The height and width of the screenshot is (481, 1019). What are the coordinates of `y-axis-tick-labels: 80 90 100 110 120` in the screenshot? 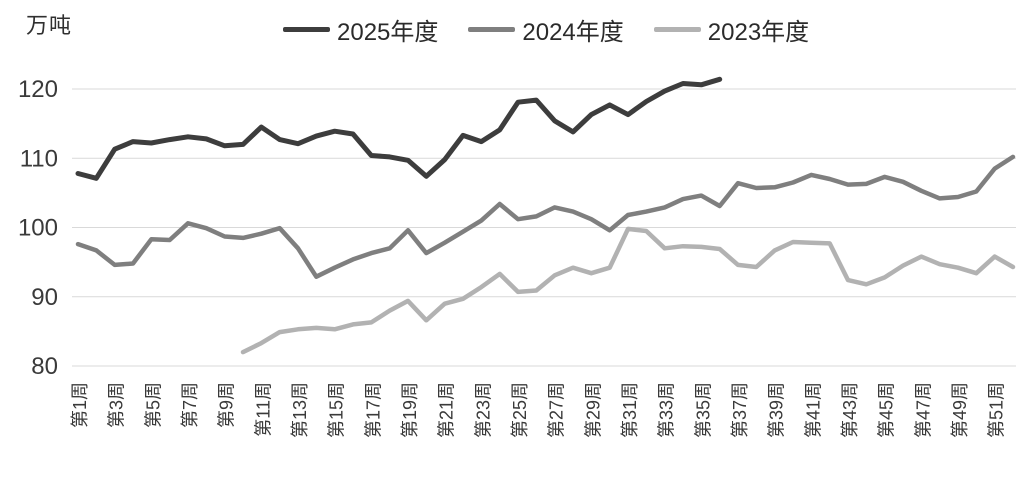 It's located at (38, 228).